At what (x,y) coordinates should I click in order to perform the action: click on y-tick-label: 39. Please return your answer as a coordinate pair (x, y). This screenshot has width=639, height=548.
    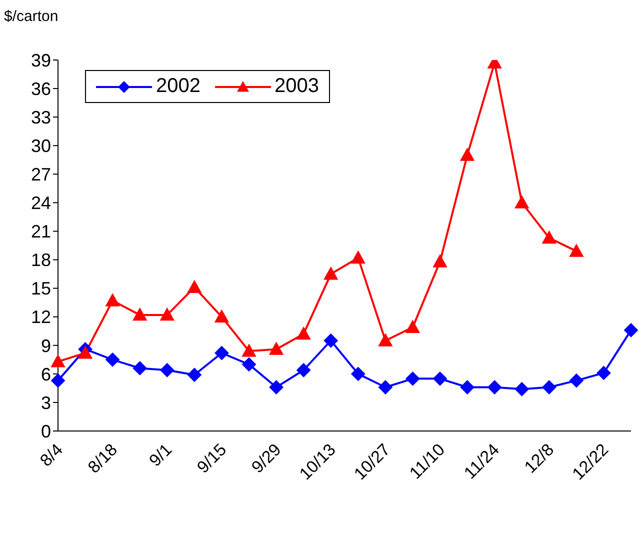
    Looking at the image, I should click on (40, 60).